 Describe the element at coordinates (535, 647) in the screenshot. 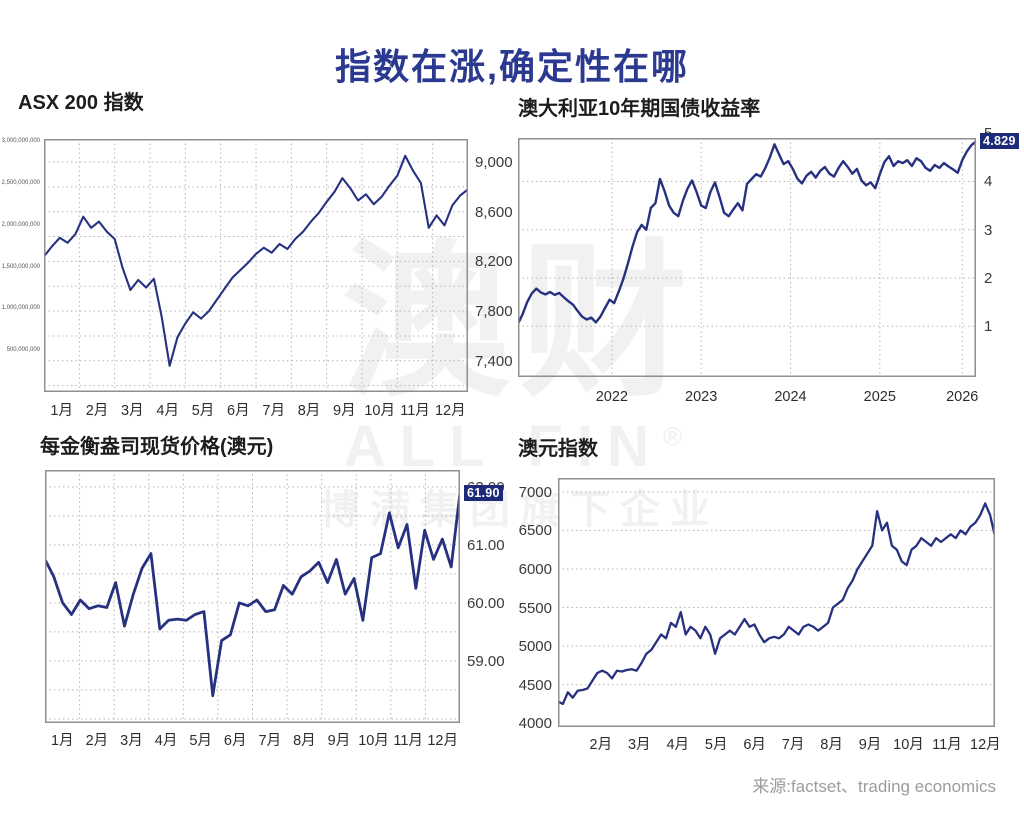

I see `axis-tick-label: 5000` at that location.